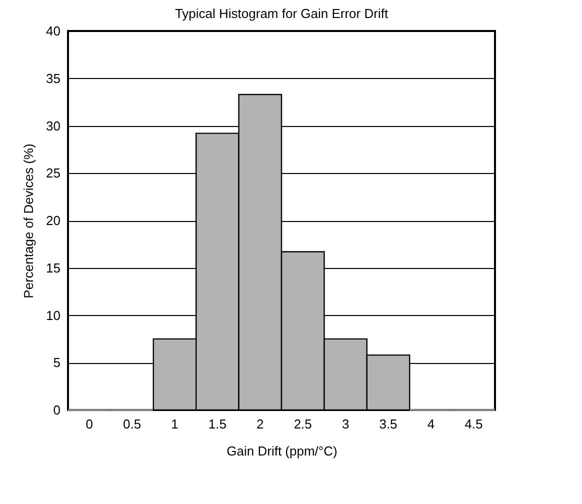 Image resolution: width=582 pixels, height=504 pixels. What do you see at coordinates (346, 424) in the screenshot?
I see `x-tick-label: 3` at bounding box center [346, 424].